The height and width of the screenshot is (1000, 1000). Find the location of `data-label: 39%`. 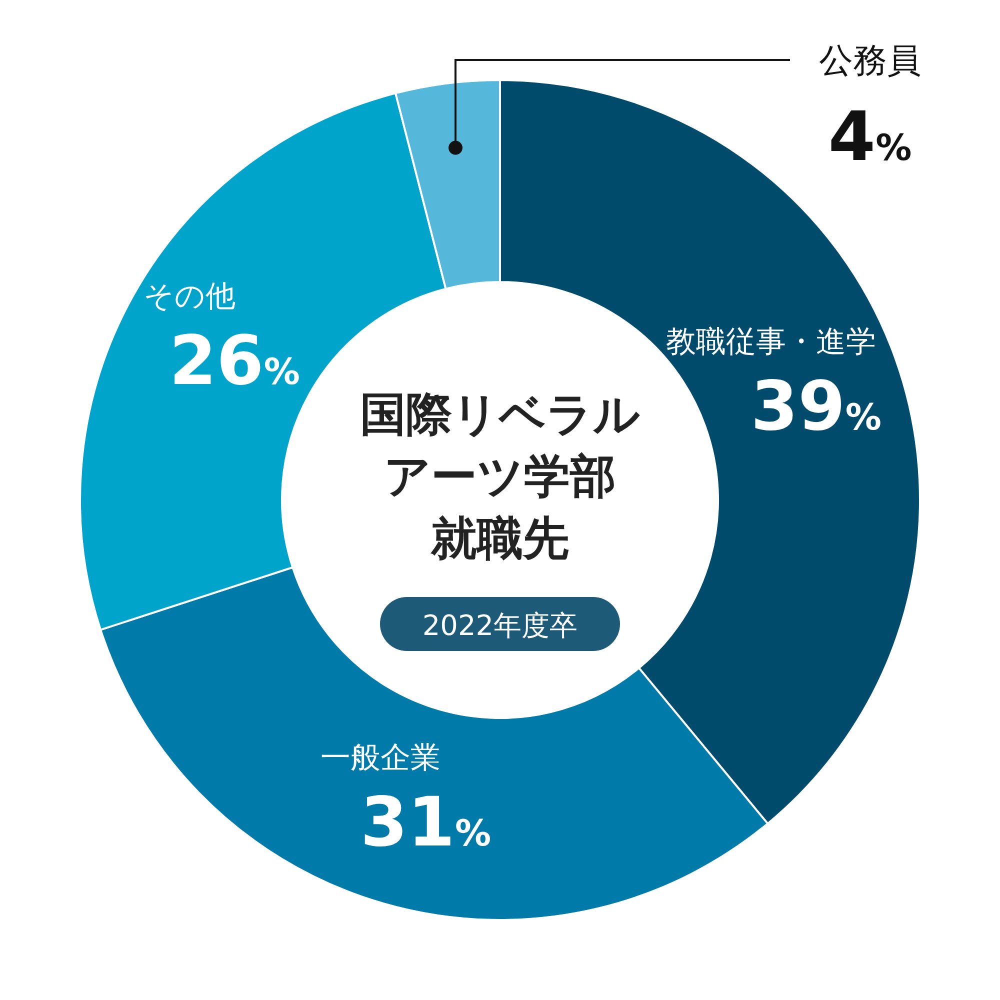

data-label: 39% is located at coordinates (816, 407).